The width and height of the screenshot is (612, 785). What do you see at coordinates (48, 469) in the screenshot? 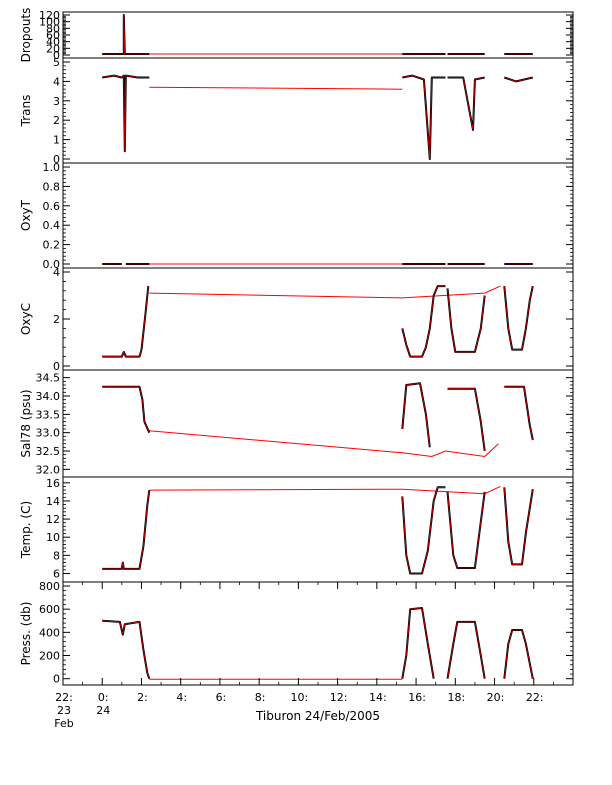
I see `y-tick-label: 32.0` at bounding box center [48, 469].